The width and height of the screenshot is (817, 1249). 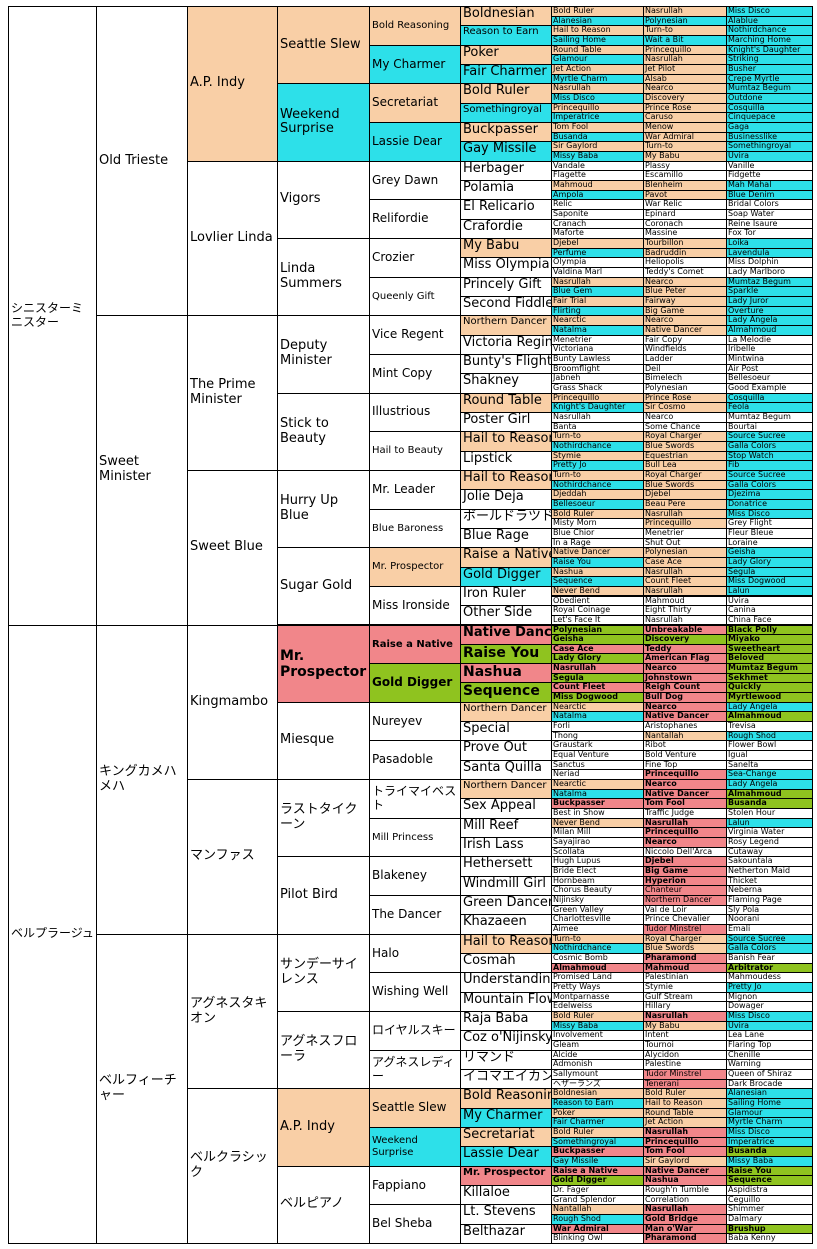 What do you see at coordinates (656, 78) in the screenshot?
I see `horse-name: Alsab` at bounding box center [656, 78].